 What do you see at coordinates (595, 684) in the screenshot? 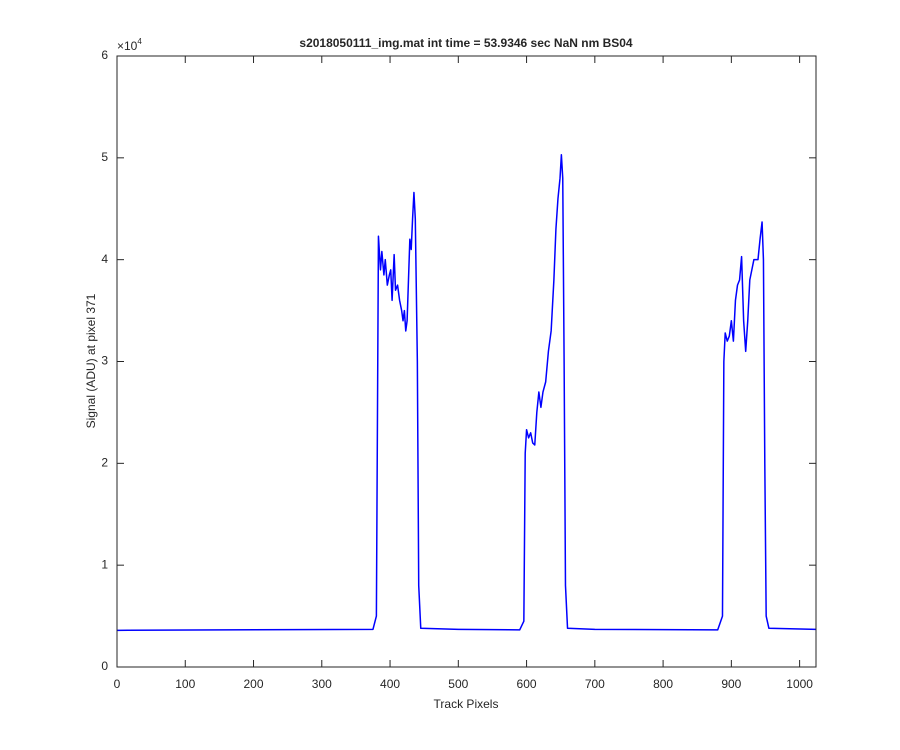
I see `x-tick-label: 700` at bounding box center [595, 684].